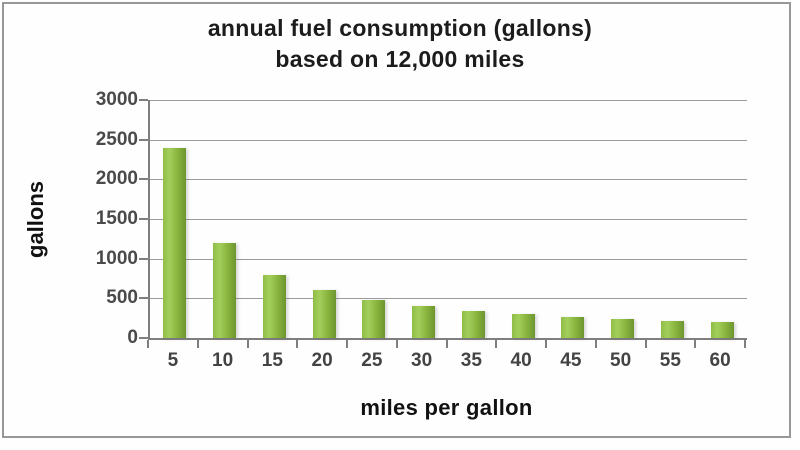  Describe the element at coordinates (400, 59) in the screenshot. I see `chart-title-line2: based on 12,000 miles` at that location.